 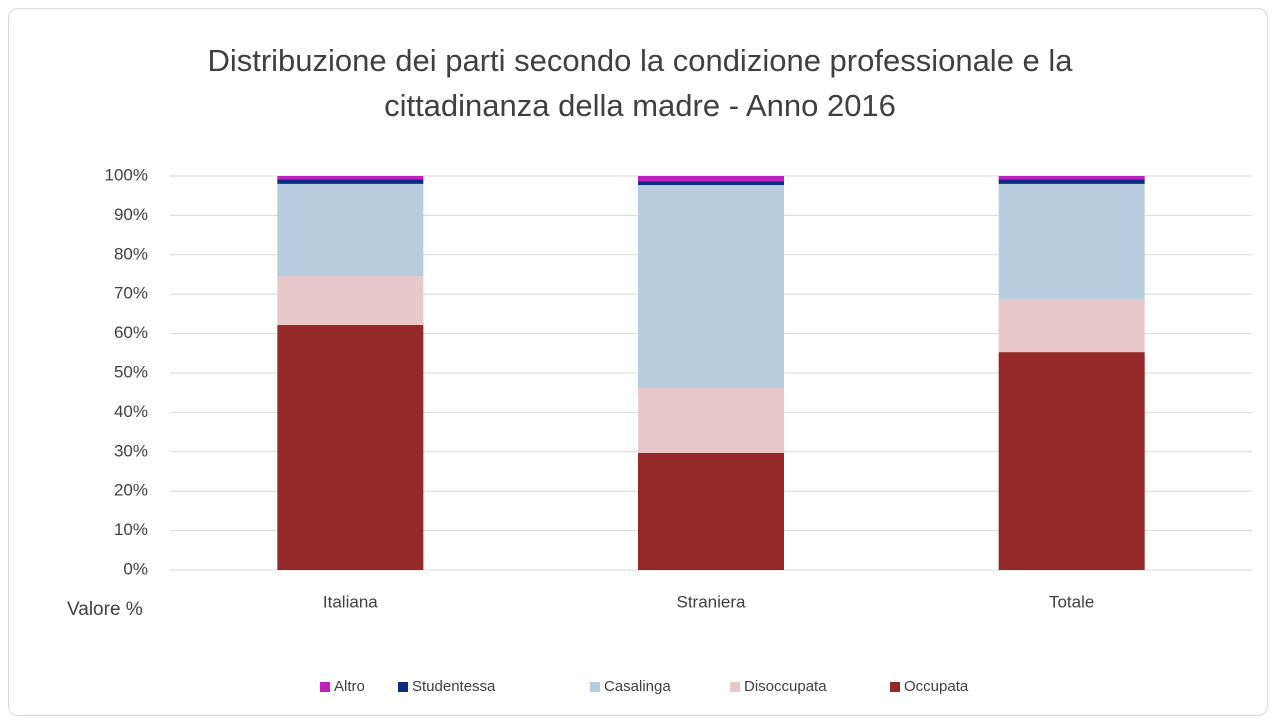 I want to click on y-tick-label: 50%, so click(x=131, y=371).